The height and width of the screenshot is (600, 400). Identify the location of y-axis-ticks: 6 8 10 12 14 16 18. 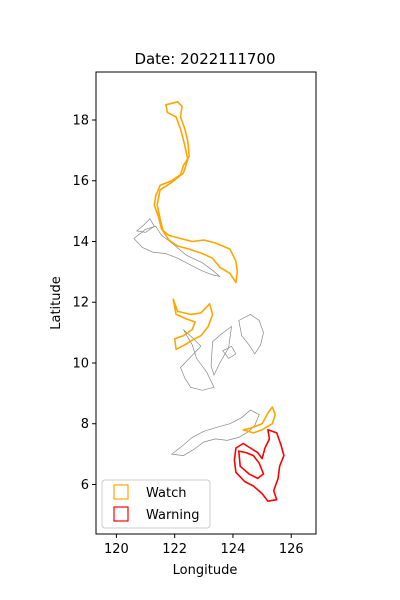
(84, 303).